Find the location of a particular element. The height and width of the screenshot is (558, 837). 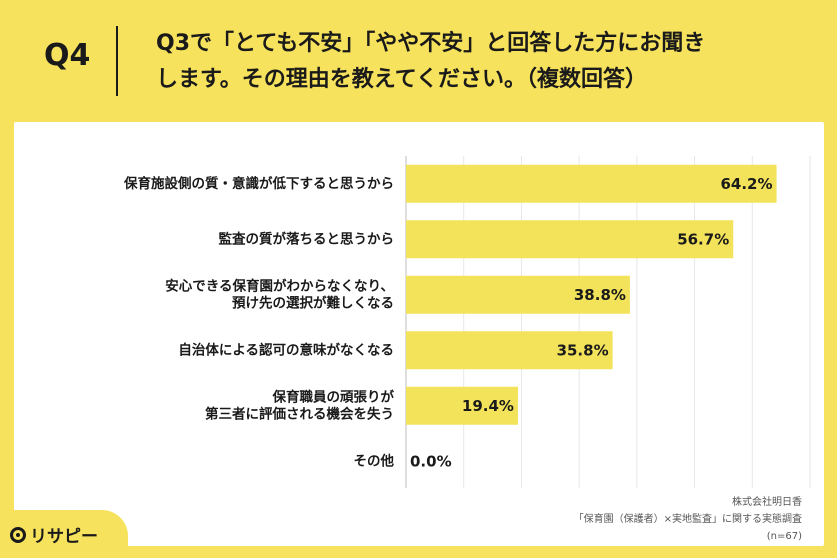

data-label: 0.0% is located at coordinates (431, 461).